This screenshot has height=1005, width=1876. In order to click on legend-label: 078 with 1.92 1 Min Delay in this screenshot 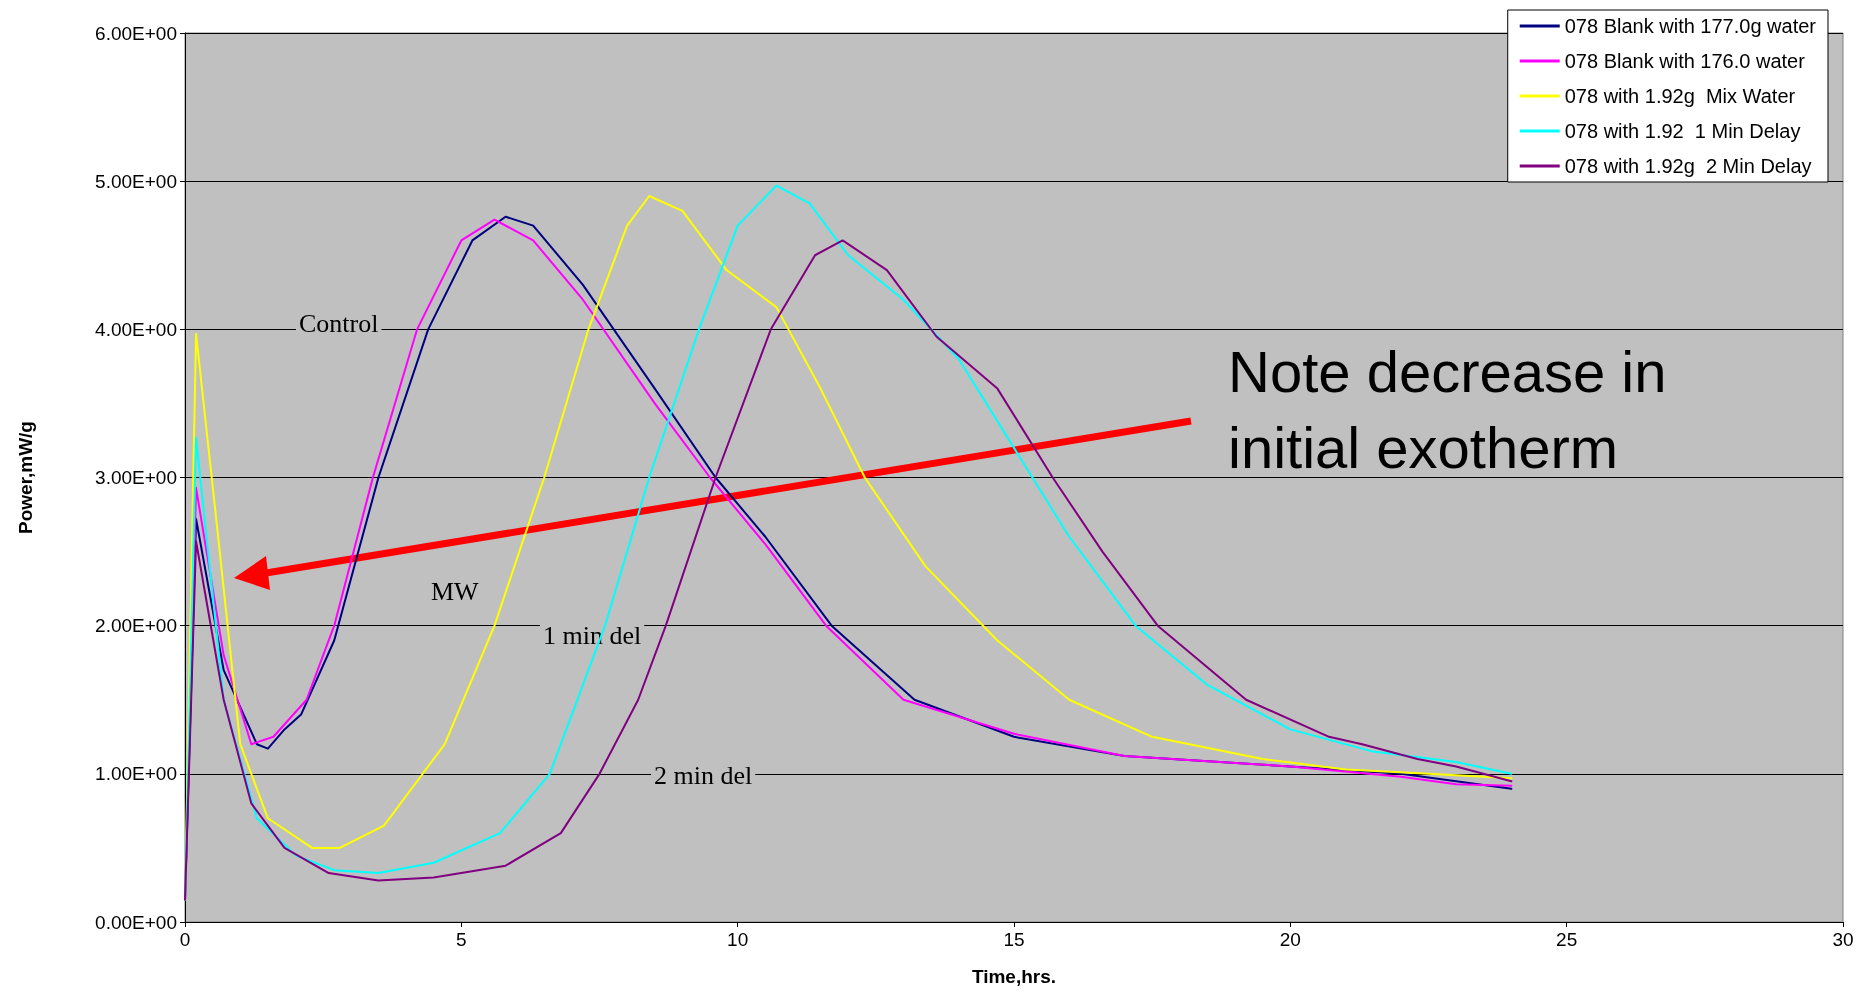, I will do `click(1682, 131)`.